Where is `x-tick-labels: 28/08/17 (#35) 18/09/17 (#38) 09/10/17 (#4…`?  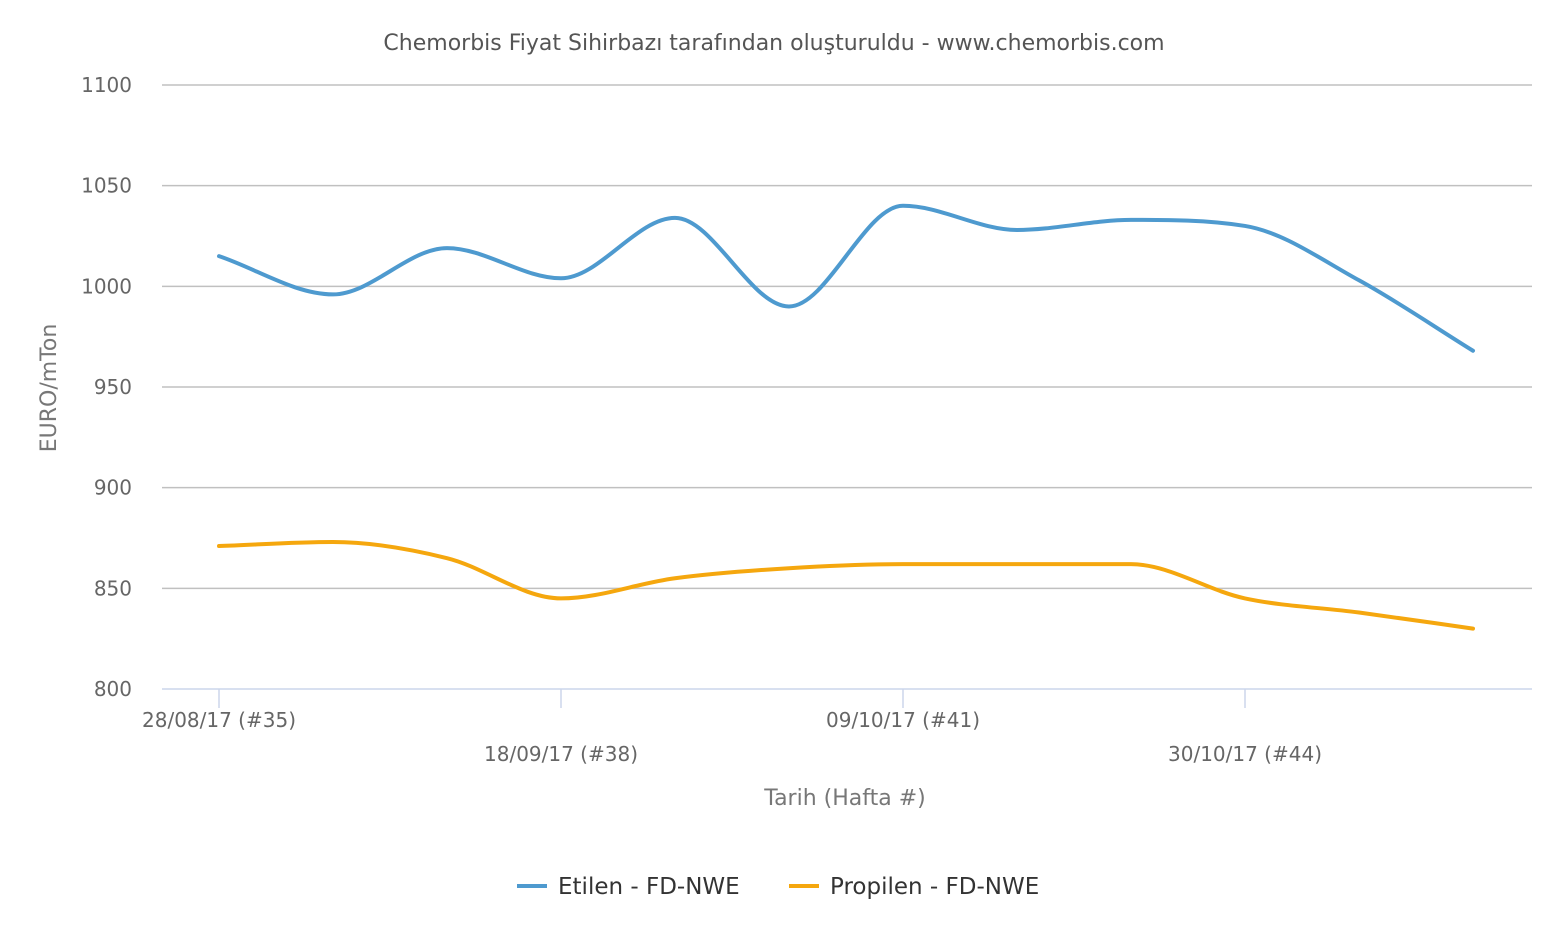
x-tick-labels: 28/08/17 (#35) 18/09/17 (#38) 09/10/17 (#4… is located at coordinates (732, 737).